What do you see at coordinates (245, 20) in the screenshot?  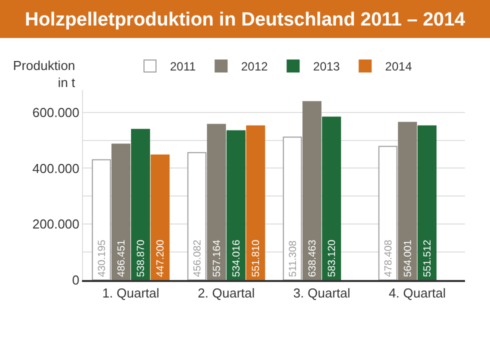 I see `chart-title: Holzpelletproduktion in Deutschland 2011 – 2014` at bounding box center [245, 20].